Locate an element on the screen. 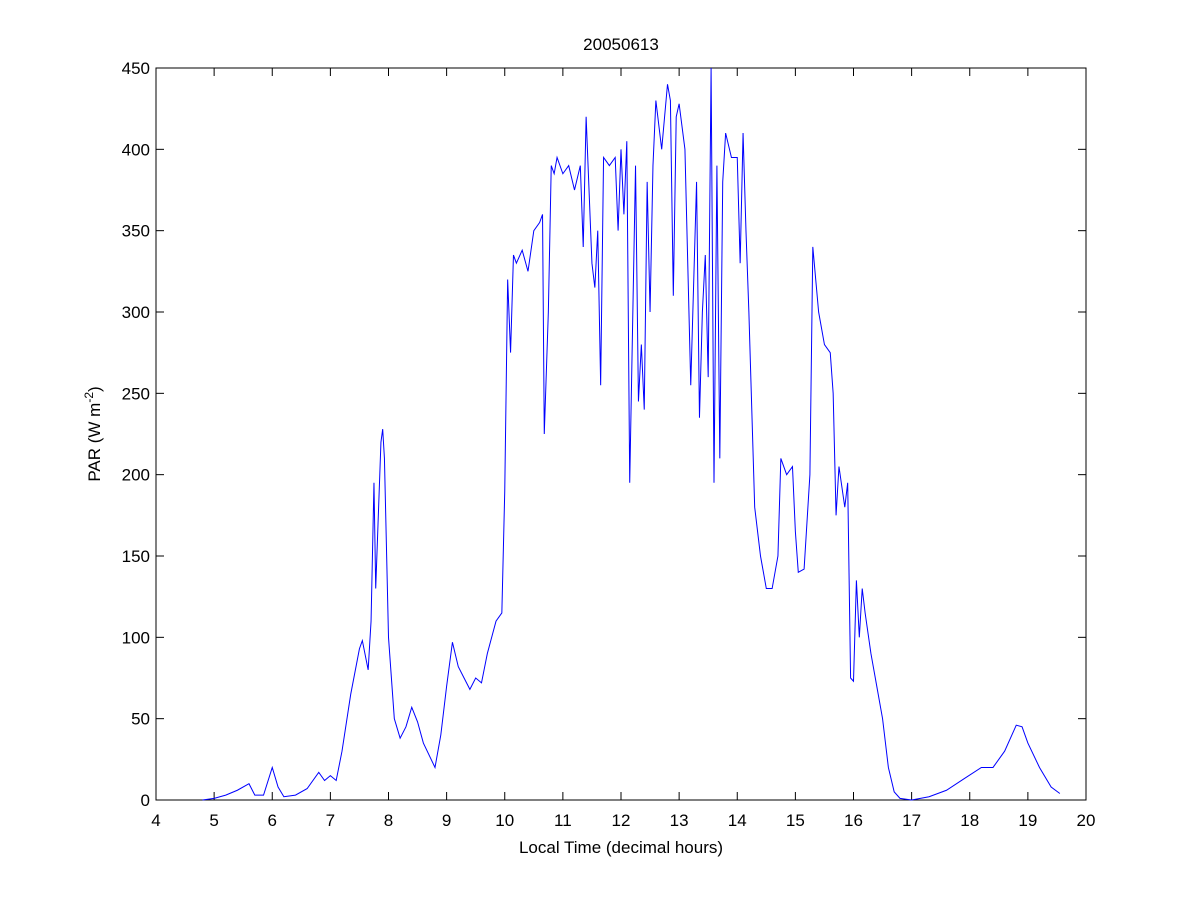 The height and width of the screenshot is (905, 1200). x-tick-label: 10 is located at coordinates (504, 820).